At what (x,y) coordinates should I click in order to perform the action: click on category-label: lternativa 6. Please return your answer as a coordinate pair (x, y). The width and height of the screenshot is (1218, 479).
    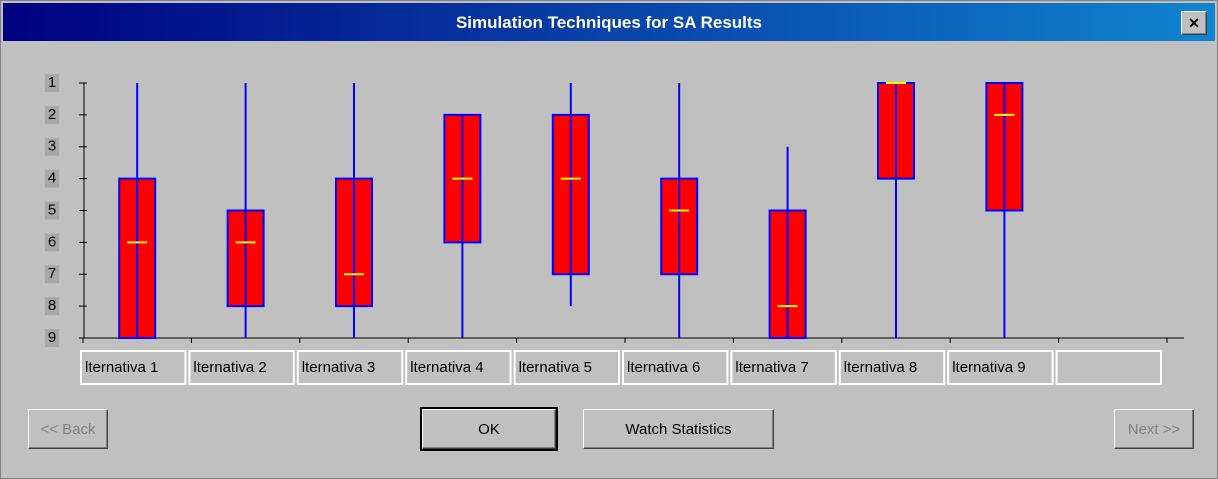
    Looking at the image, I should click on (663, 367).